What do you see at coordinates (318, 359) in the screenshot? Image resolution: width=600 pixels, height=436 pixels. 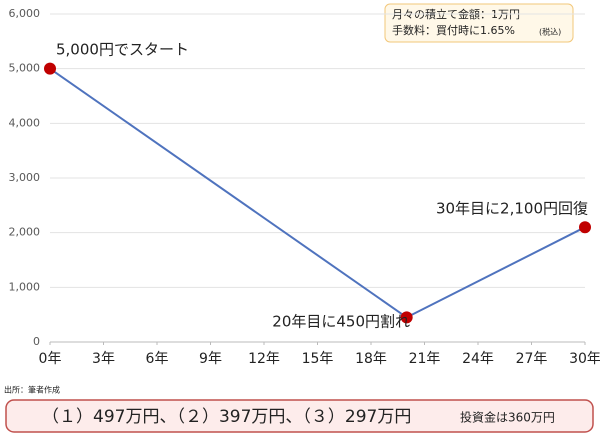 I see `x-tick-label: 15年` at bounding box center [318, 359].